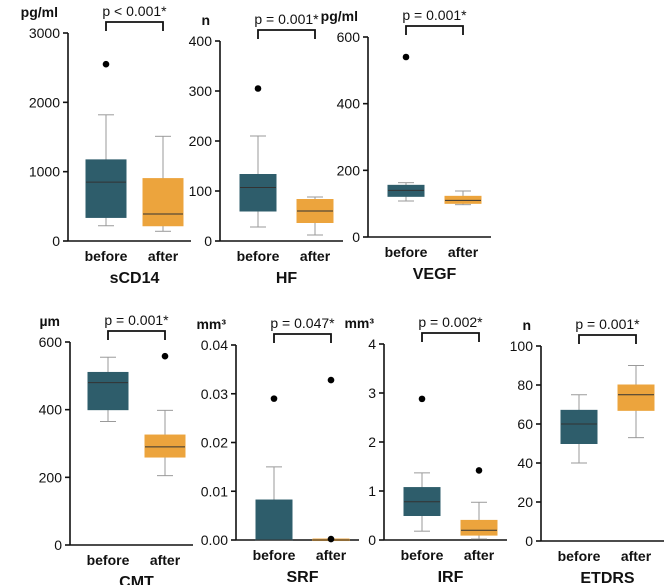 This screenshot has height=585, width=669. I want to click on x-axis-title: HF, so click(287, 278).